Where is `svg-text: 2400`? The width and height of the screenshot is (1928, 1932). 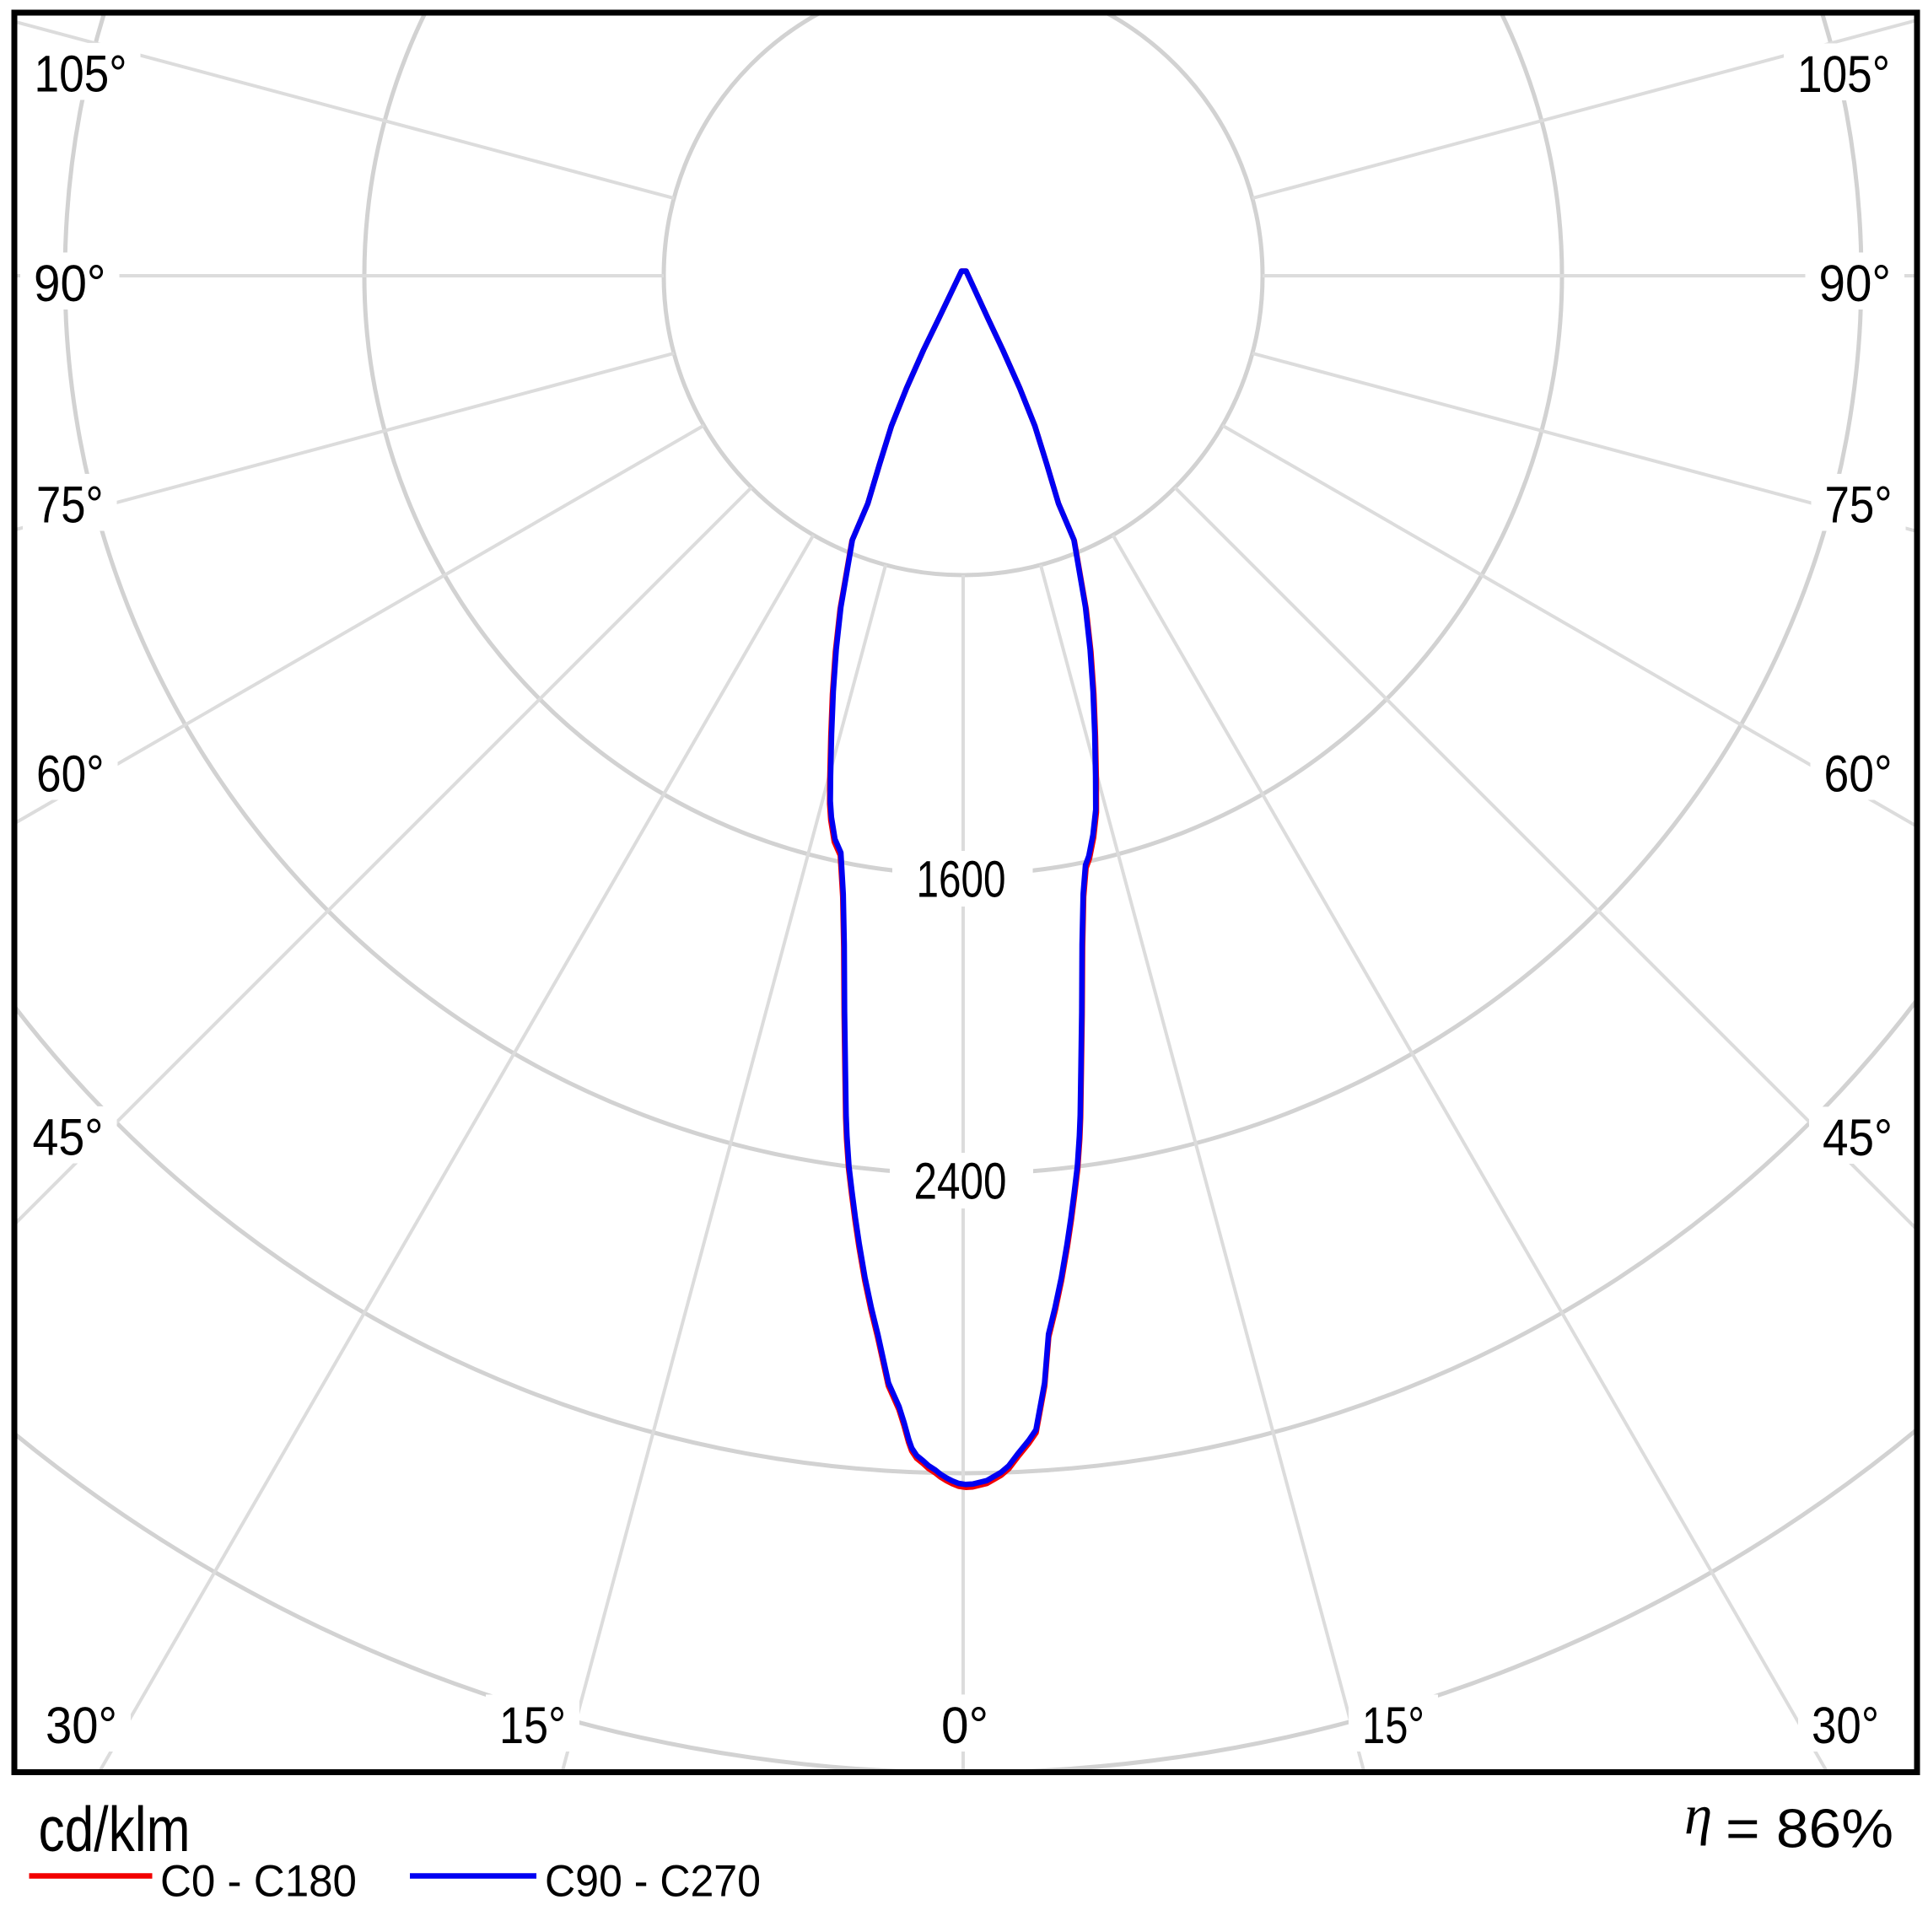
svg-text: 2400 is located at coordinates (960, 1181).